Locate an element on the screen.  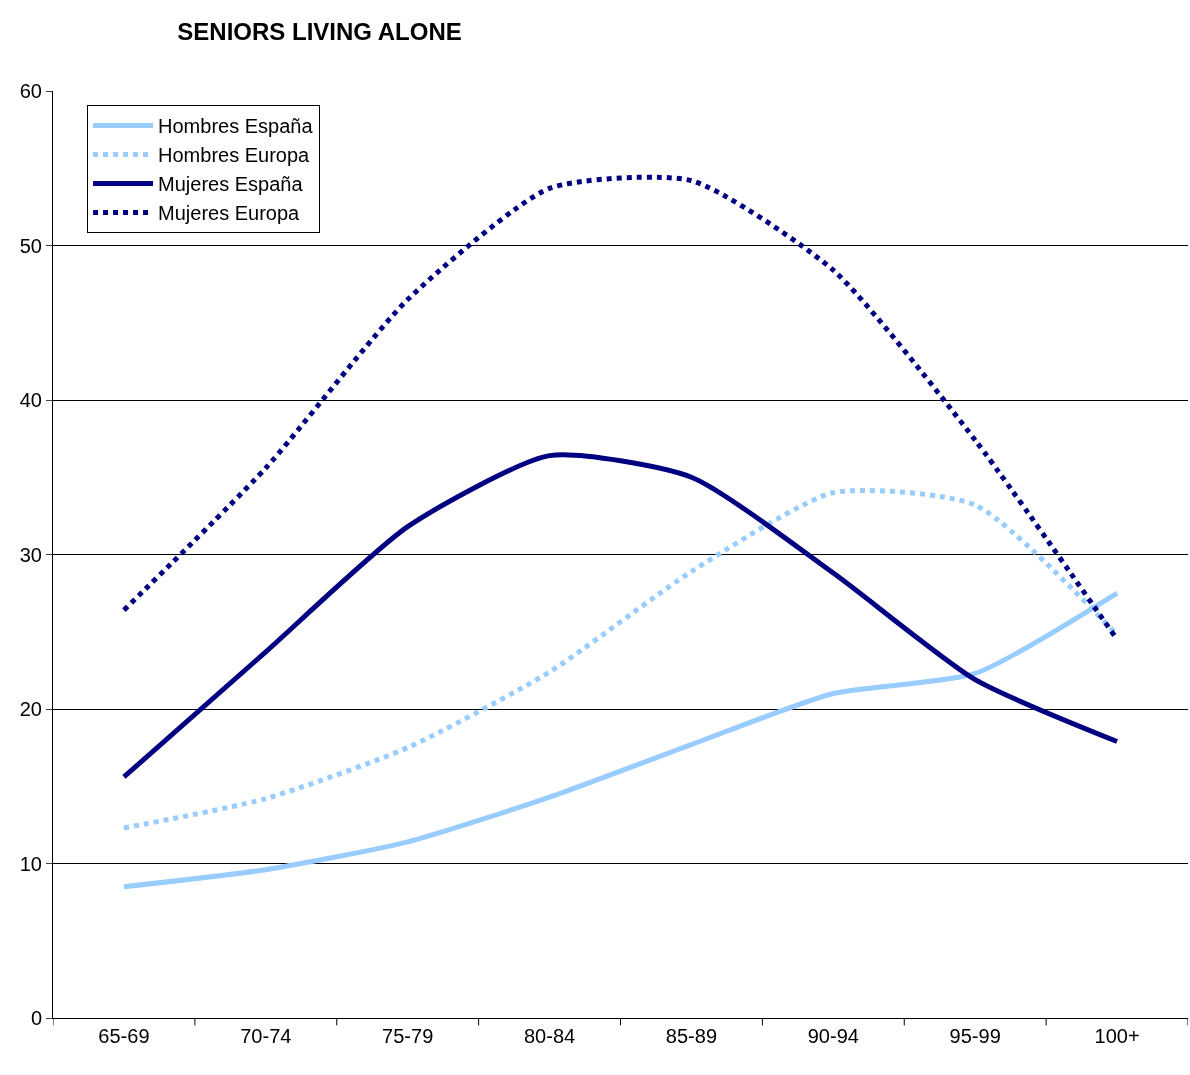
legend-label: Hombres España is located at coordinates (236, 126).